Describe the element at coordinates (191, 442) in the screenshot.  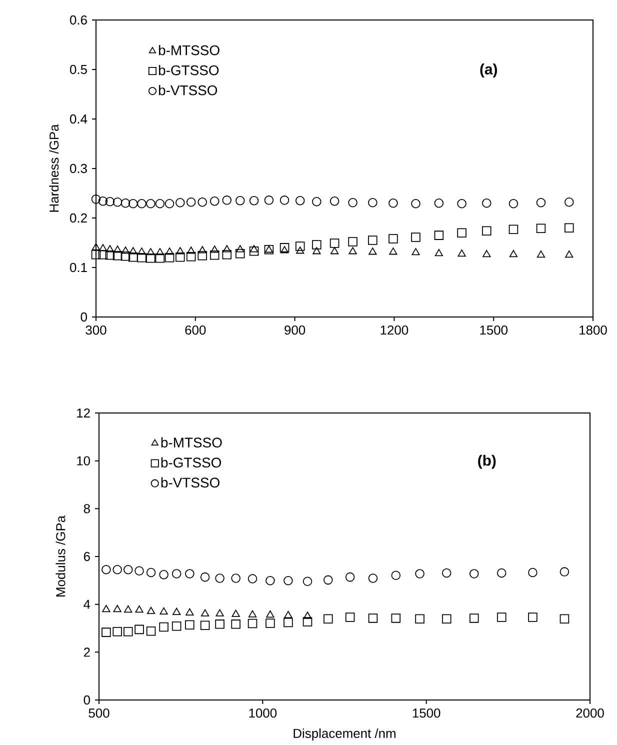
I see `legend-label: b-MTSSO` at that location.